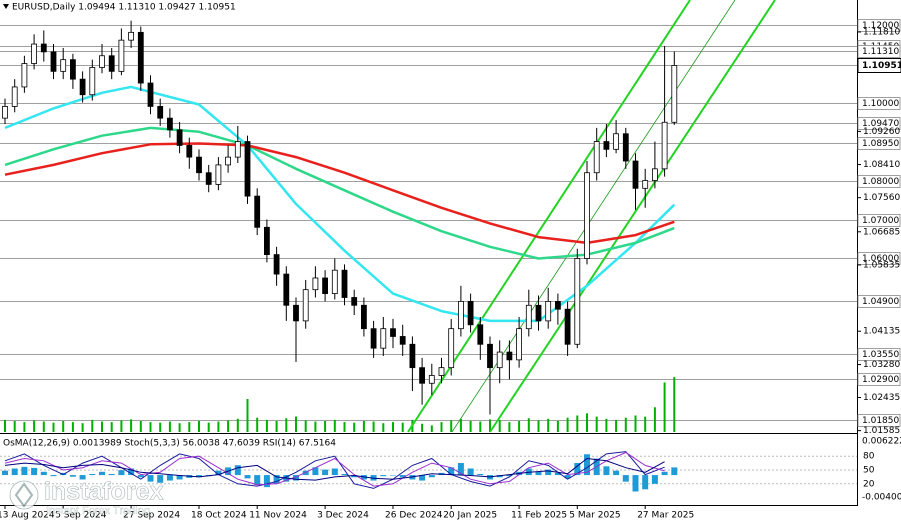 Image resolution: width=901 pixels, height=520 pixels. What do you see at coordinates (594, 515) in the screenshot?
I see `x-tick-label: 5 Mar 2025` at bounding box center [594, 515].